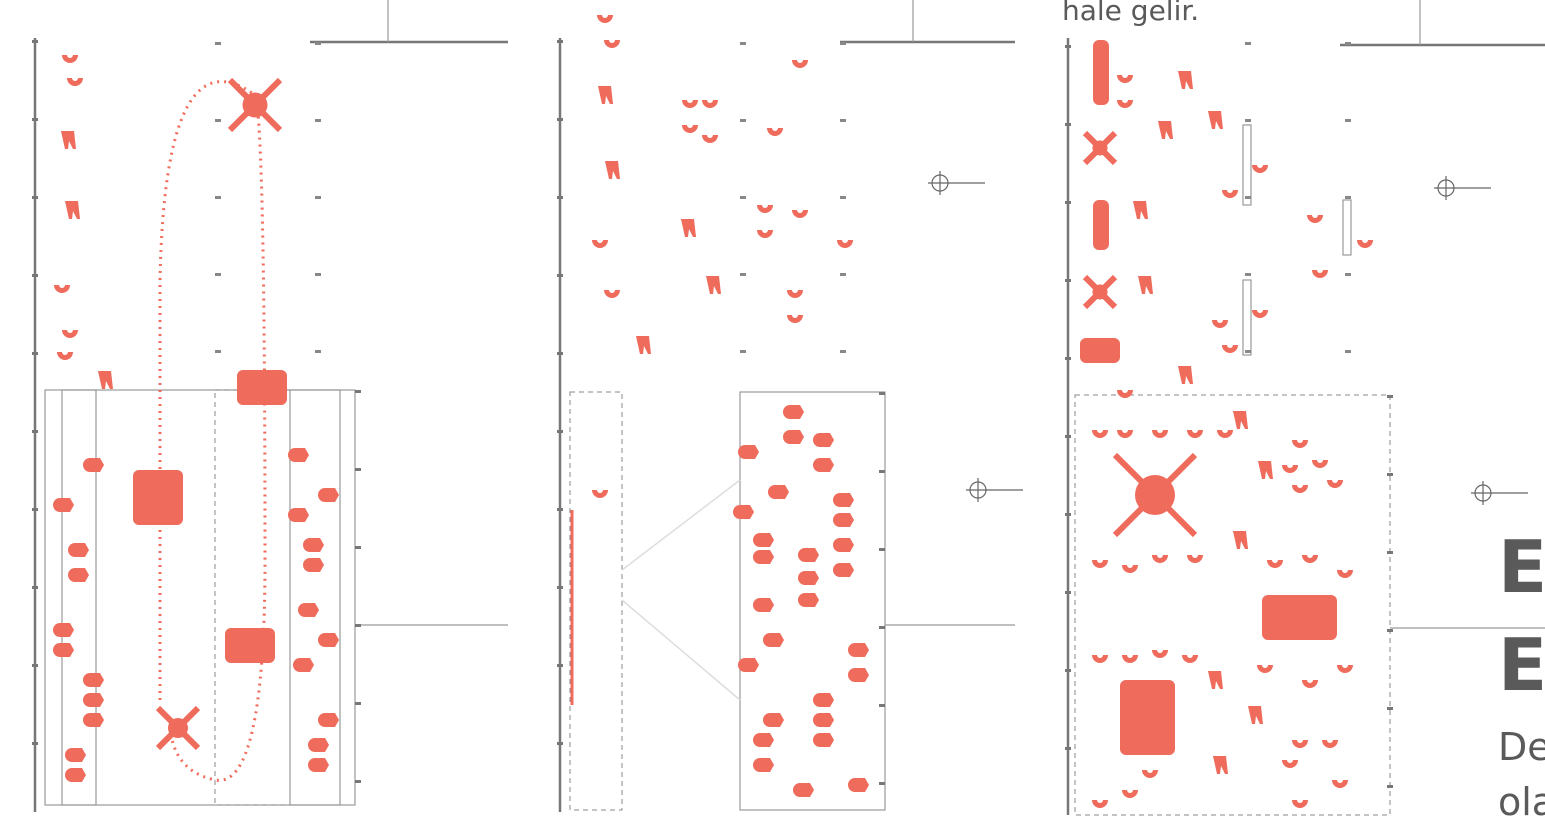 This screenshot has width=1545, height=832. What do you see at coordinates (212, 431) in the screenshot?
I see `circulation-path` at bounding box center [212, 431].